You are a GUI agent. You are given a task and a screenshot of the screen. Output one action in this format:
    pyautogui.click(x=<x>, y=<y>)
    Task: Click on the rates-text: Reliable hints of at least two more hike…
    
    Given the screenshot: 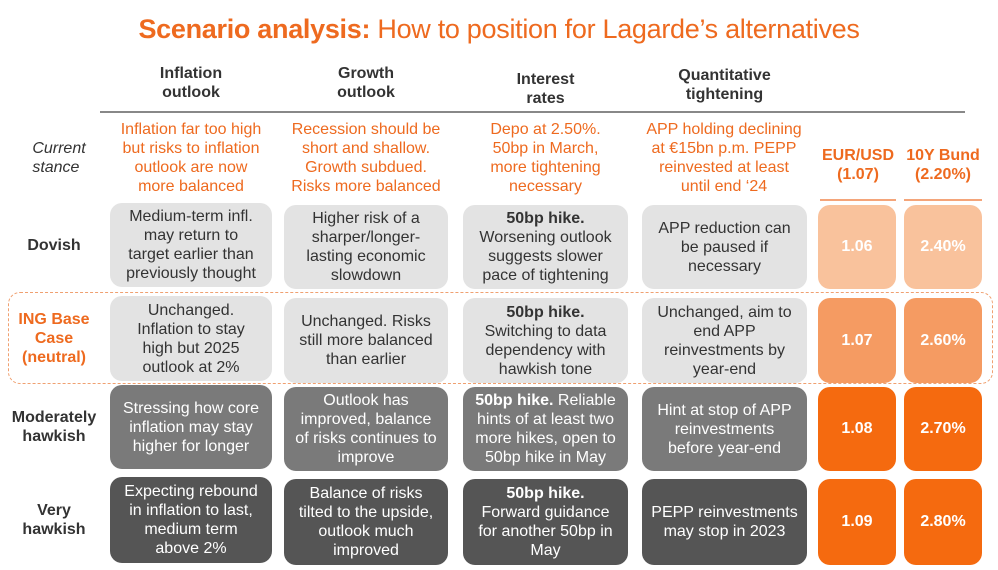 What is the action you would take?
    pyautogui.click(x=545, y=429)
    